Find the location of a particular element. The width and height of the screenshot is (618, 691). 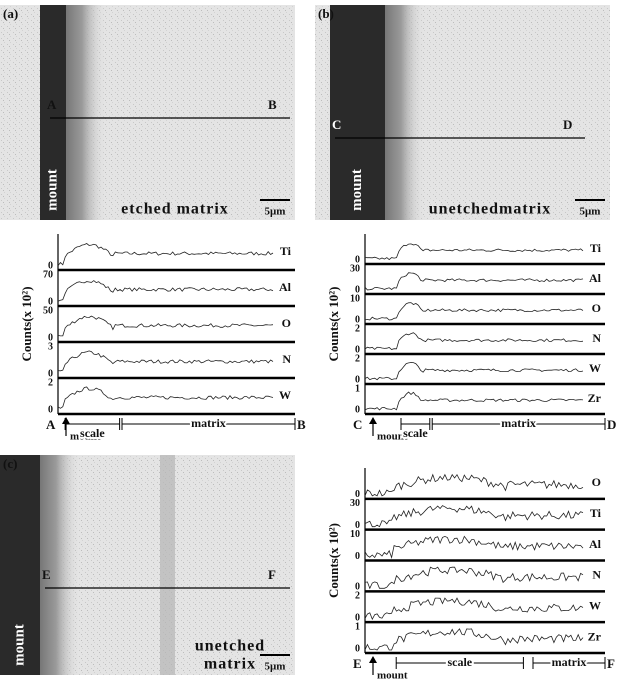

tick-label: 50 is located at coordinates (48, 310).